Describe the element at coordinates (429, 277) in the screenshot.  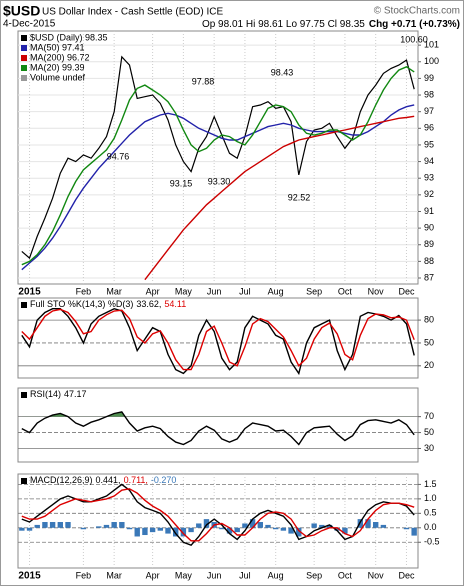
I see `y-tick-label: 87` at that location.